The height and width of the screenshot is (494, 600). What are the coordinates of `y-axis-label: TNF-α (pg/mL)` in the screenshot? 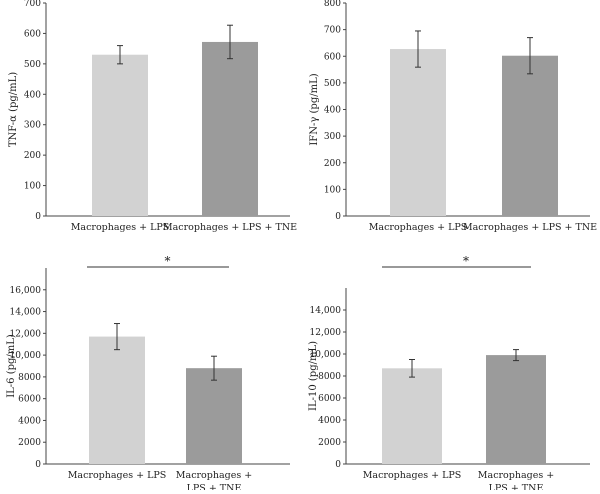 It's located at (13, 109).